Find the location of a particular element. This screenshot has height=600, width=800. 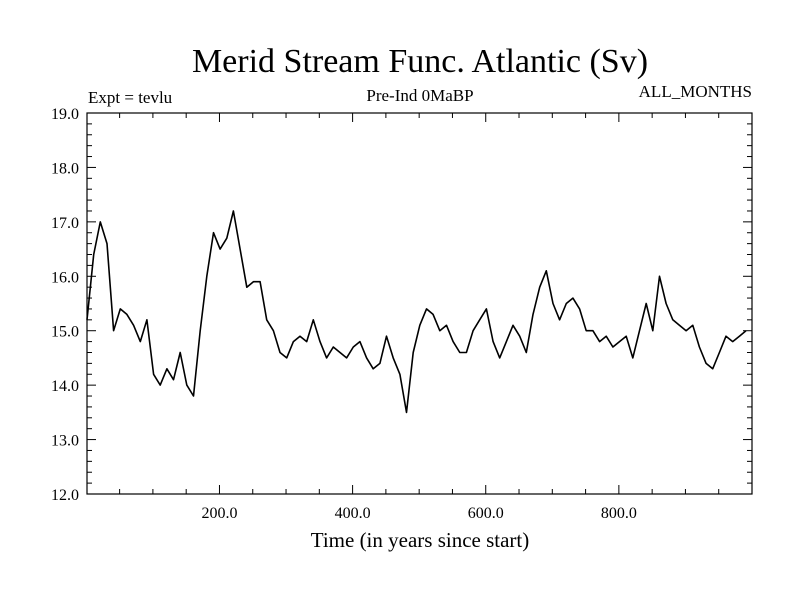

months-label: ALL_MONTHS is located at coordinates (695, 91).